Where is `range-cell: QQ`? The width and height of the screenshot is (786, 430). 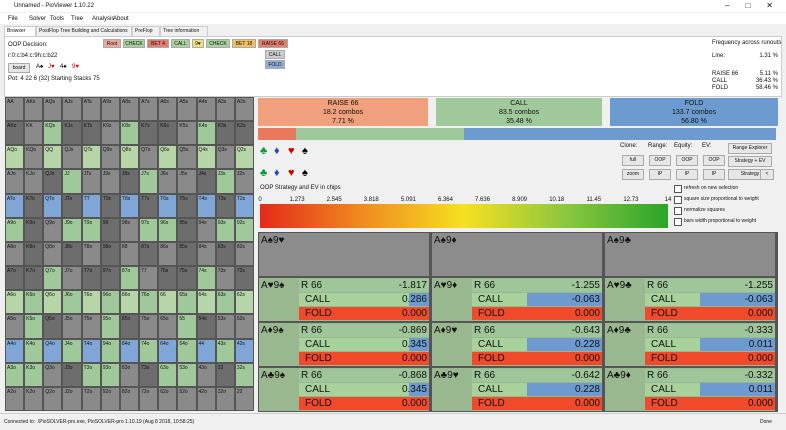 range-cell: QQ is located at coordinates (53, 157).